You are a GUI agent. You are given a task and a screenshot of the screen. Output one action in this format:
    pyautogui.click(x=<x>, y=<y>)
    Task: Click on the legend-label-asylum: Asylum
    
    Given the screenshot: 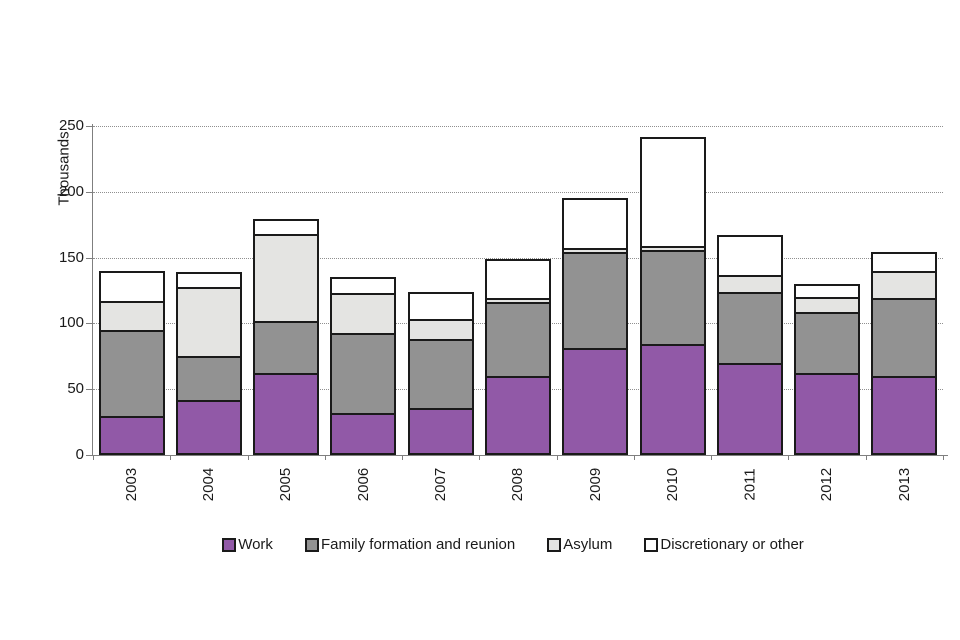 What is the action you would take?
    pyautogui.click(x=588, y=544)
    